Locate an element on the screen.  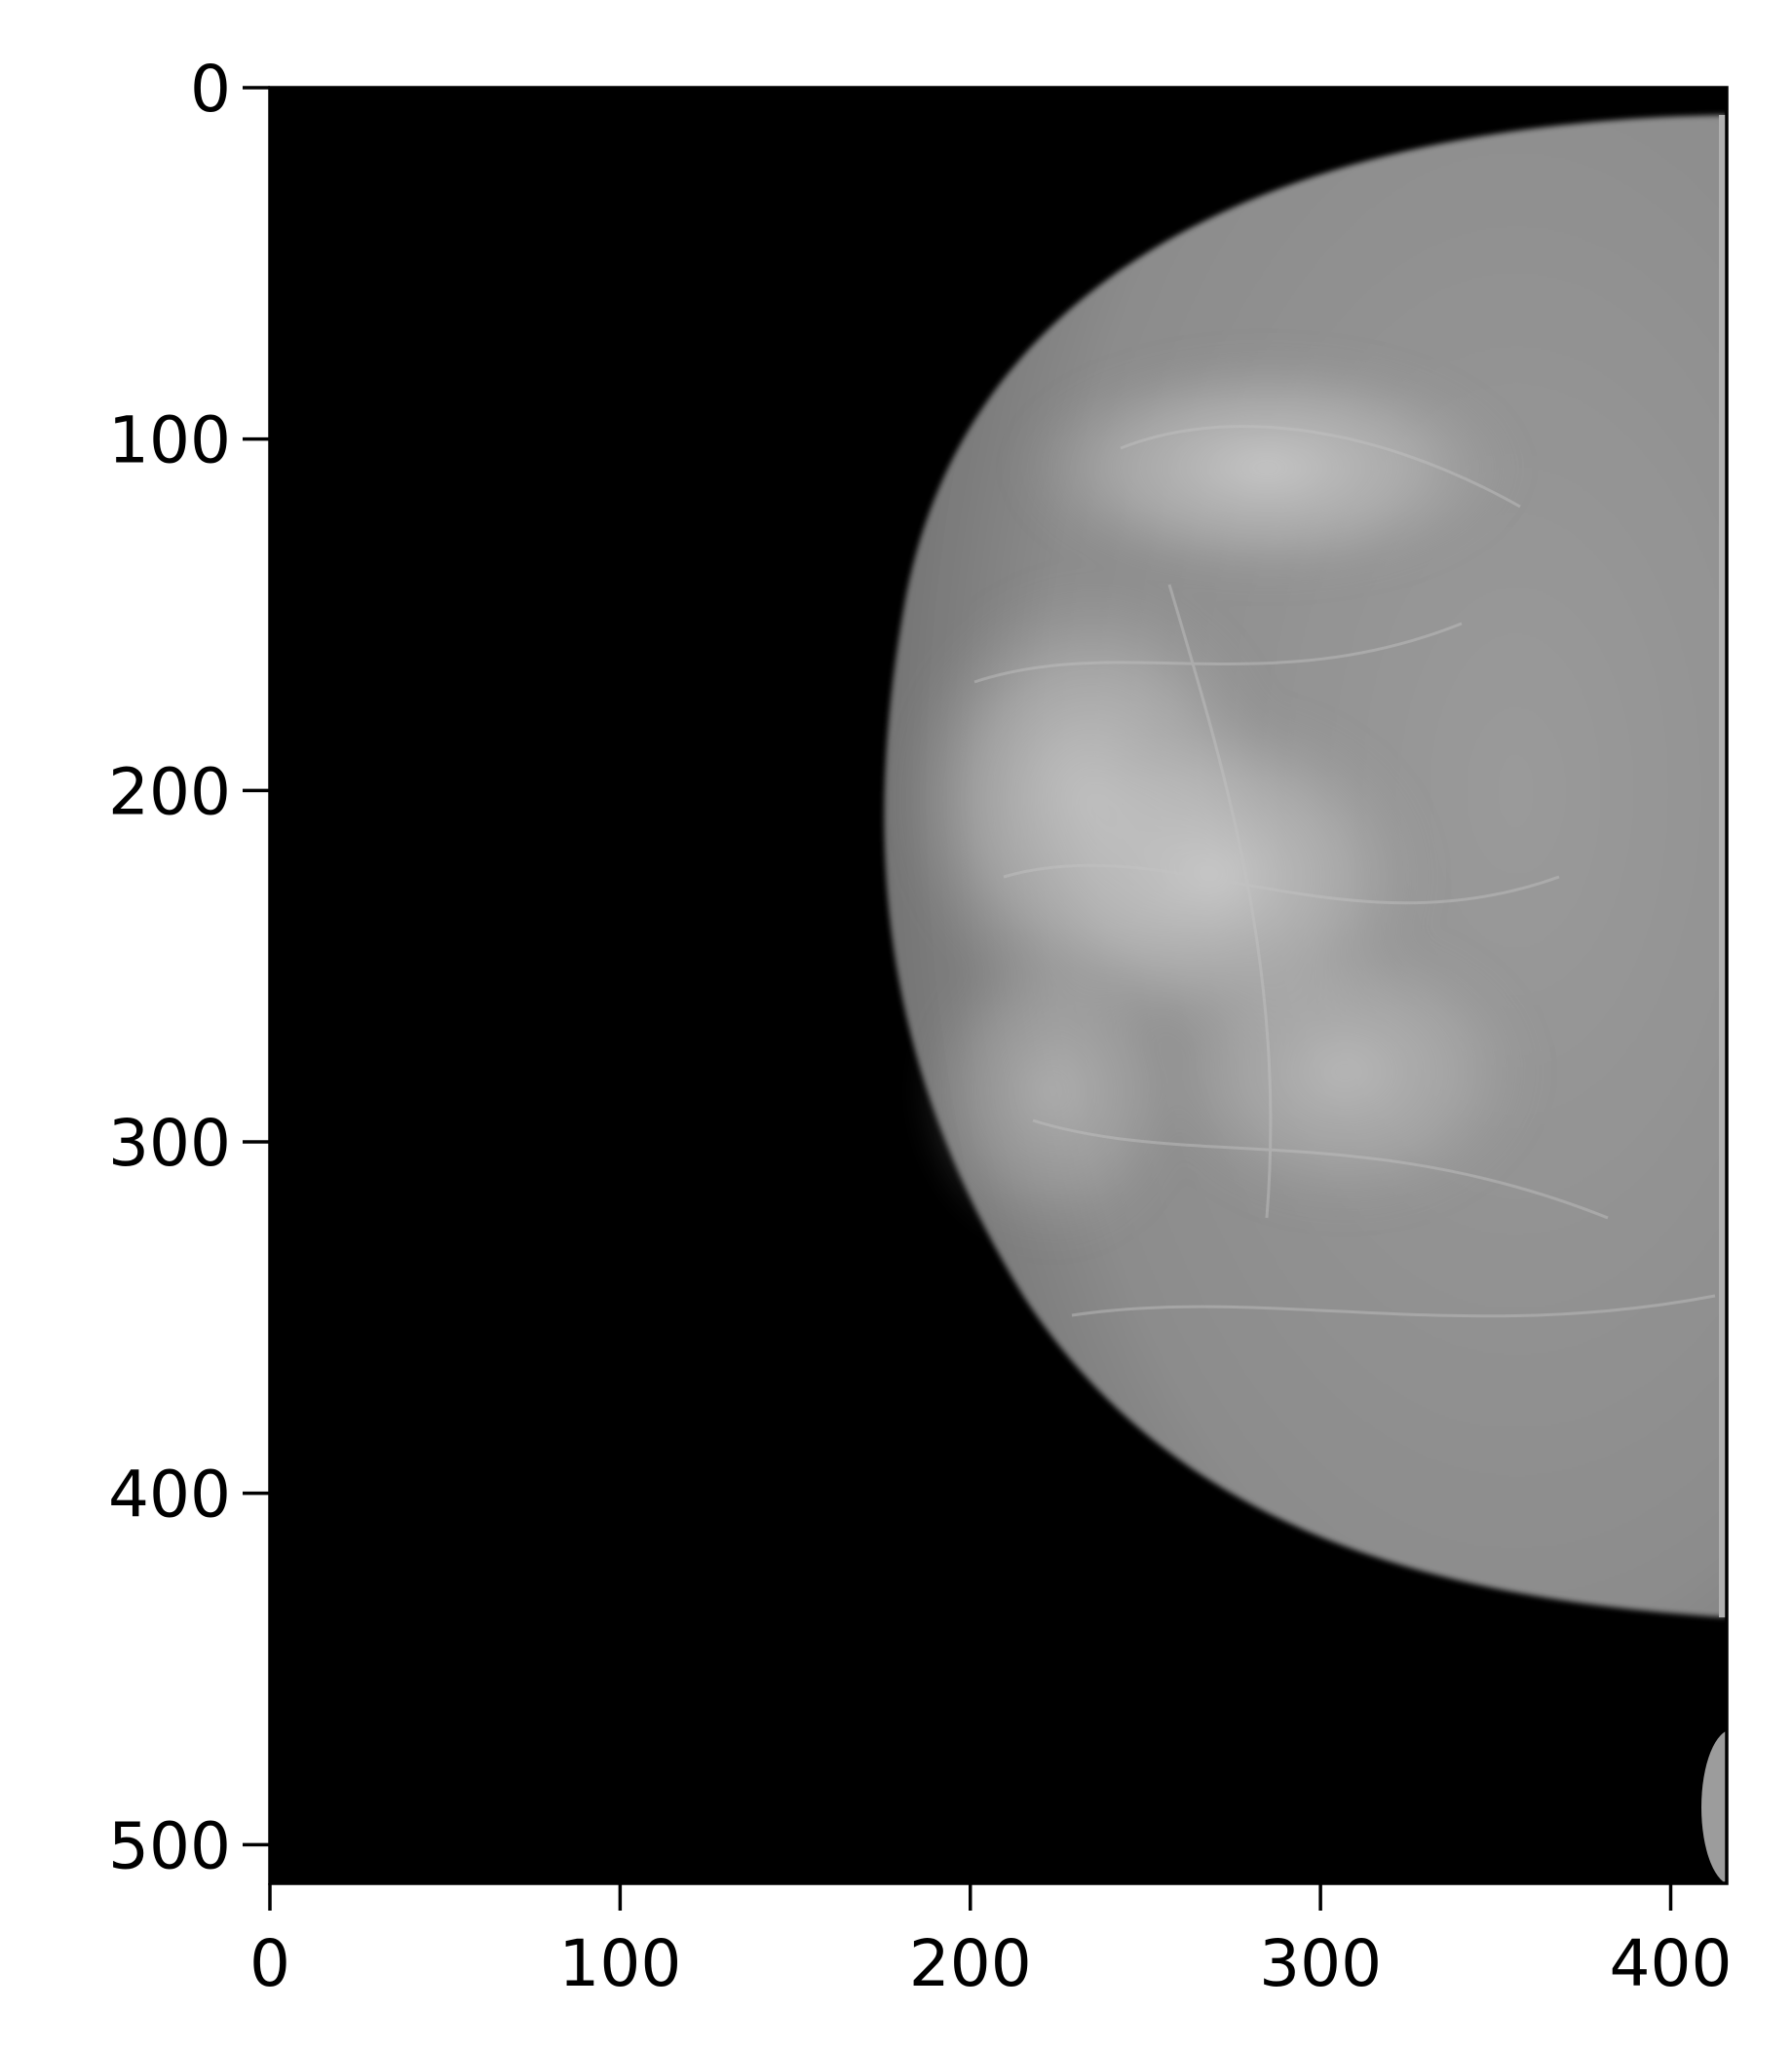
y-tick-label: 500 is located at coordinates (169, 1846).